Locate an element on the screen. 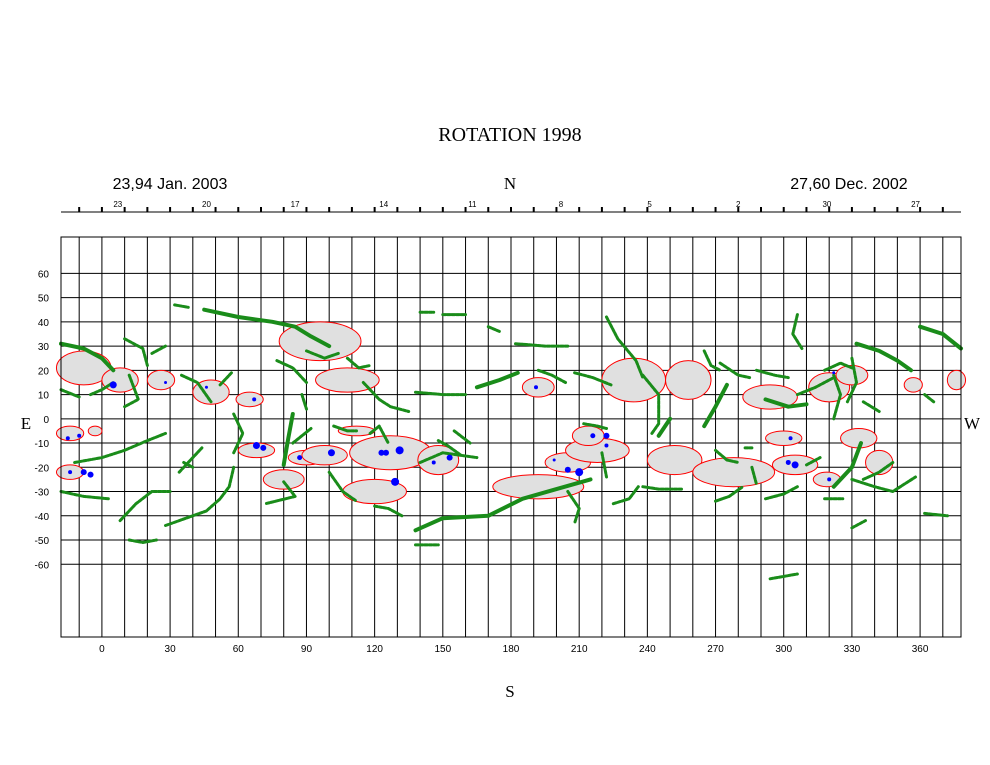 The height and width of the screenshot is (765, 990). west-label: W is located at coordinates (972, 423).